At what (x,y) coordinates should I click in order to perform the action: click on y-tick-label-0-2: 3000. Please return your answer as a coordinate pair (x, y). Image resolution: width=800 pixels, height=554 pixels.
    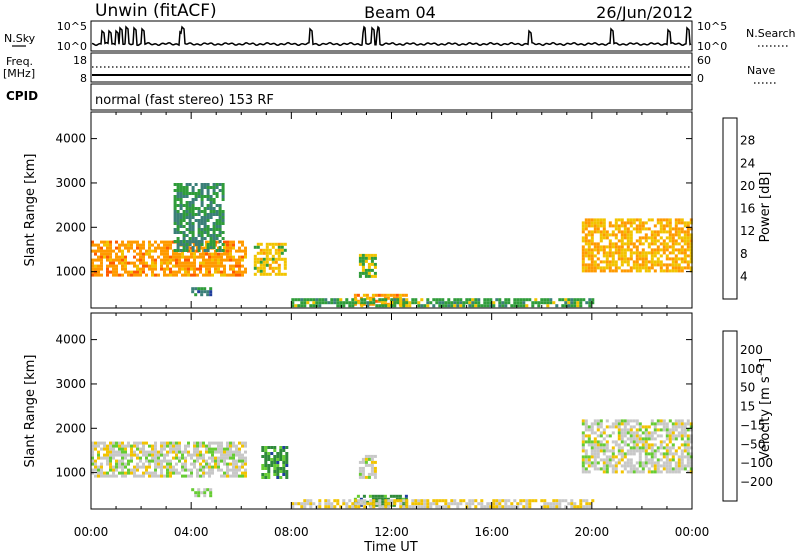
    Looking at the image, I should click on (70, 183).